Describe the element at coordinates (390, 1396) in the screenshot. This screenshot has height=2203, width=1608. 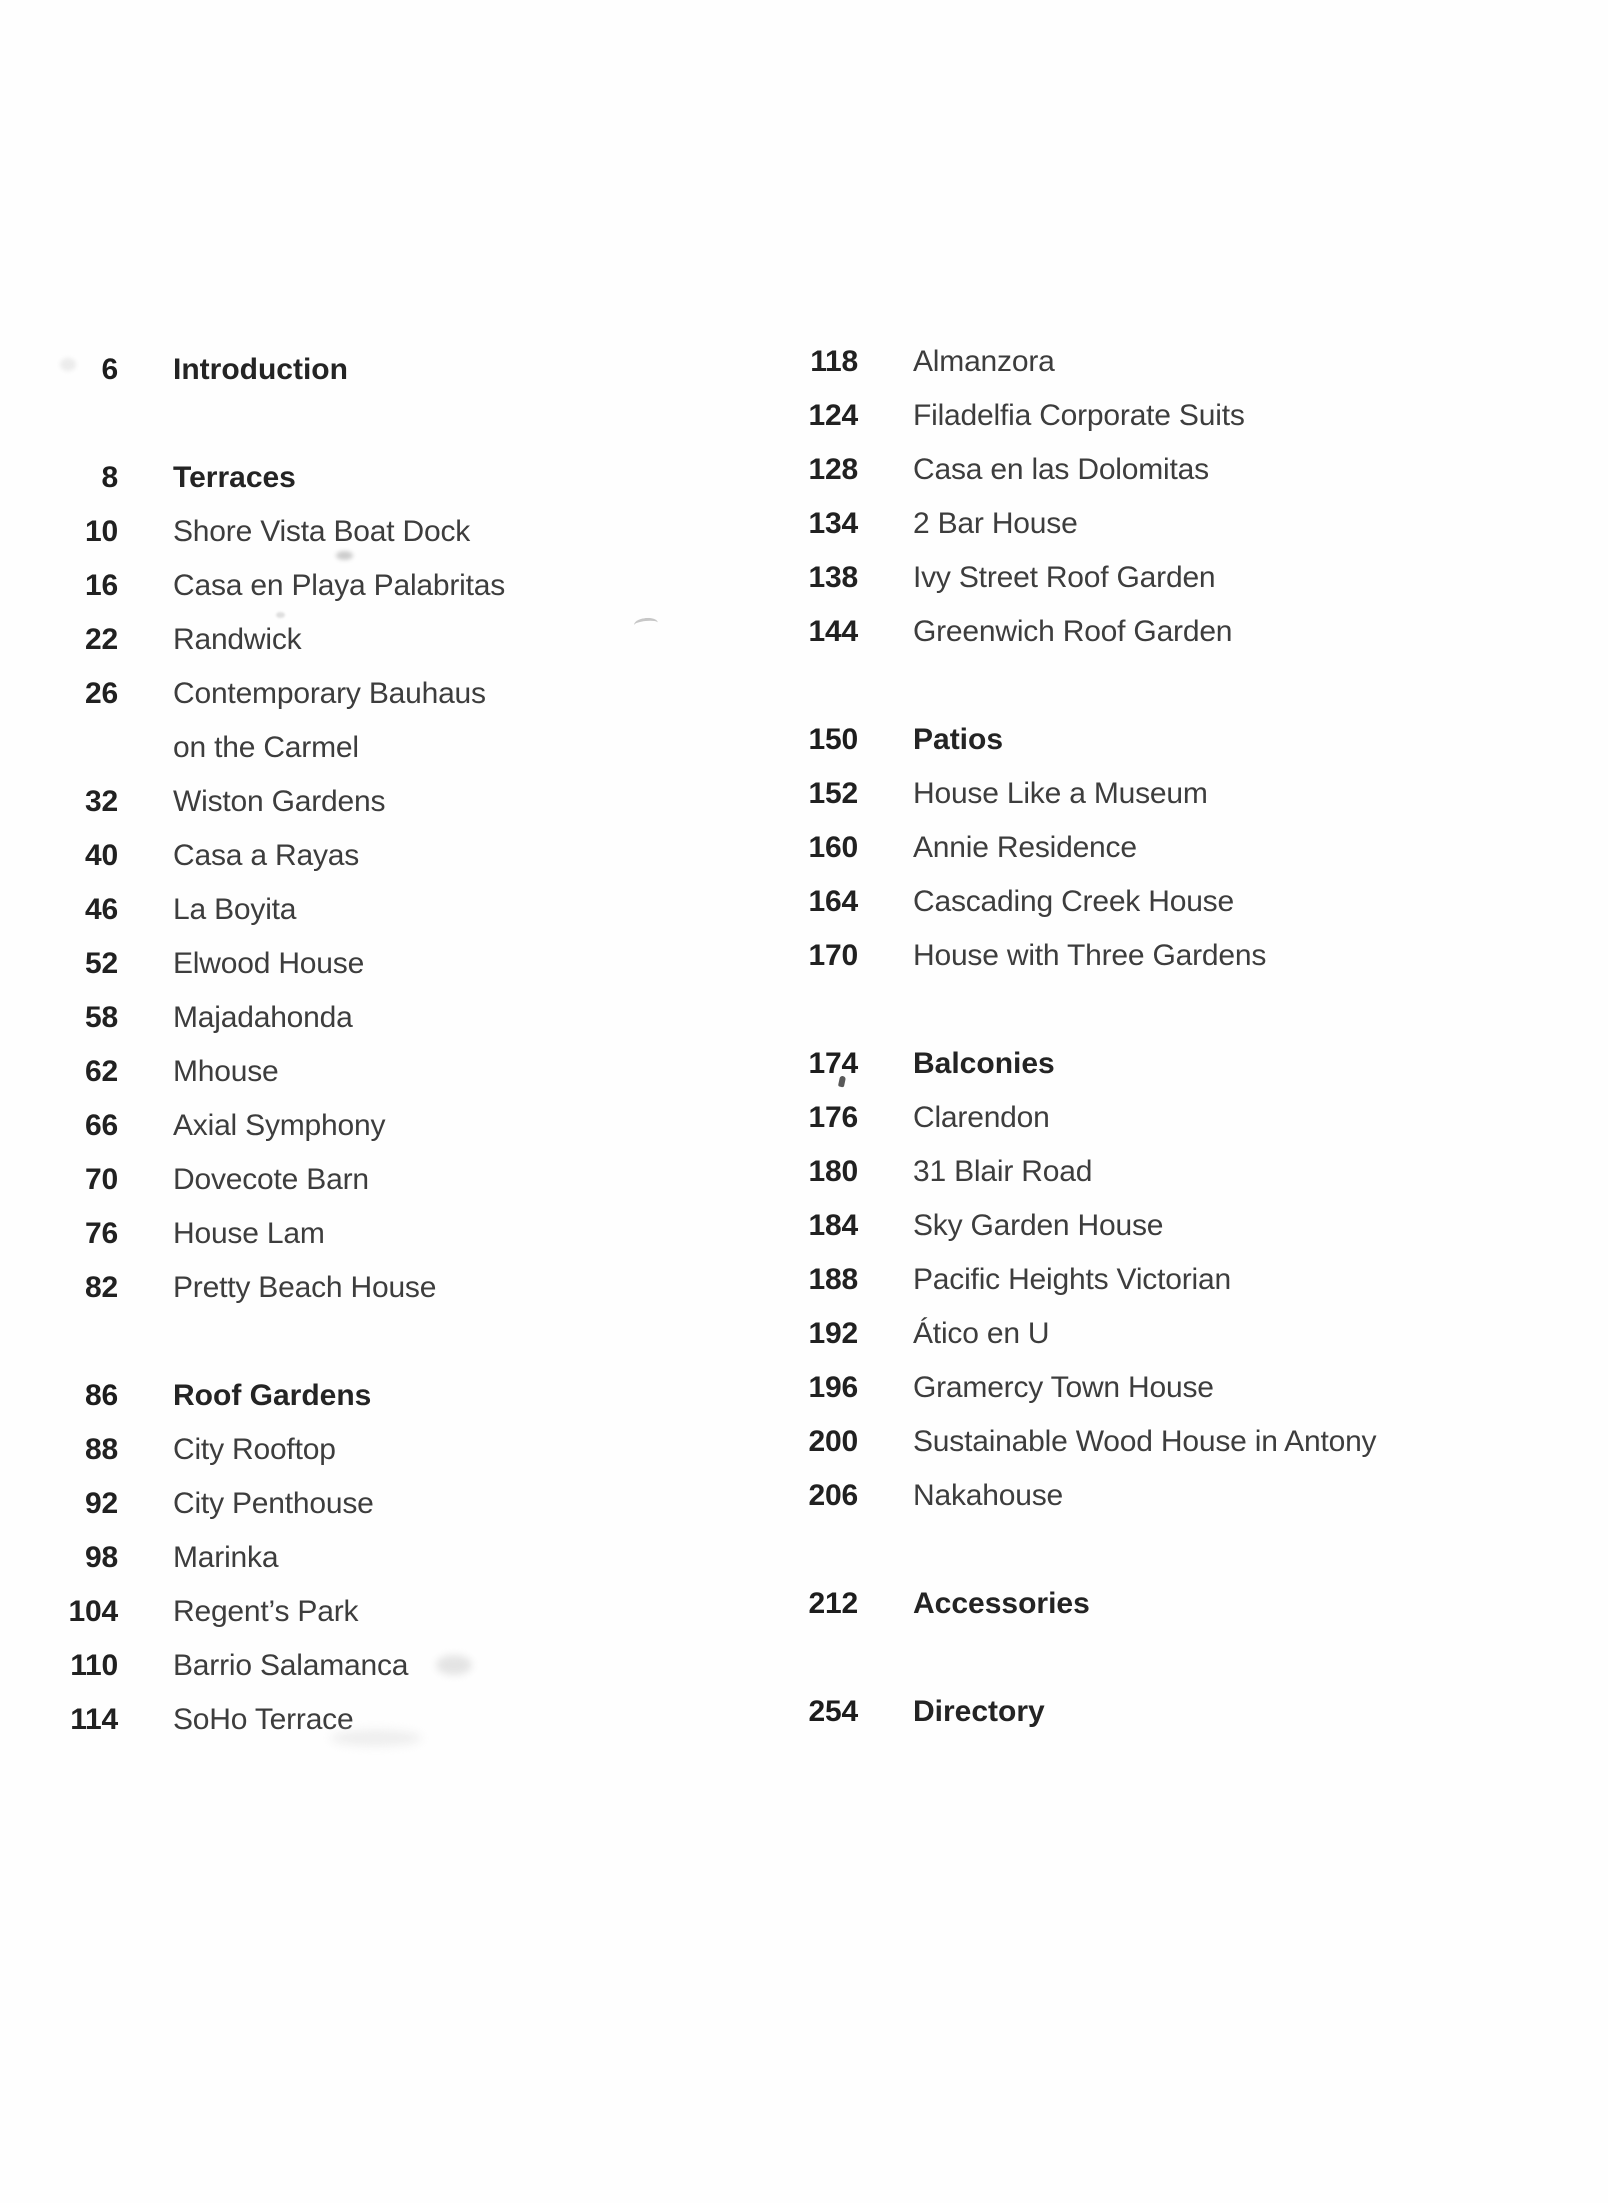
I see `toc-section-row: 86 Roof Gardens` at that location.